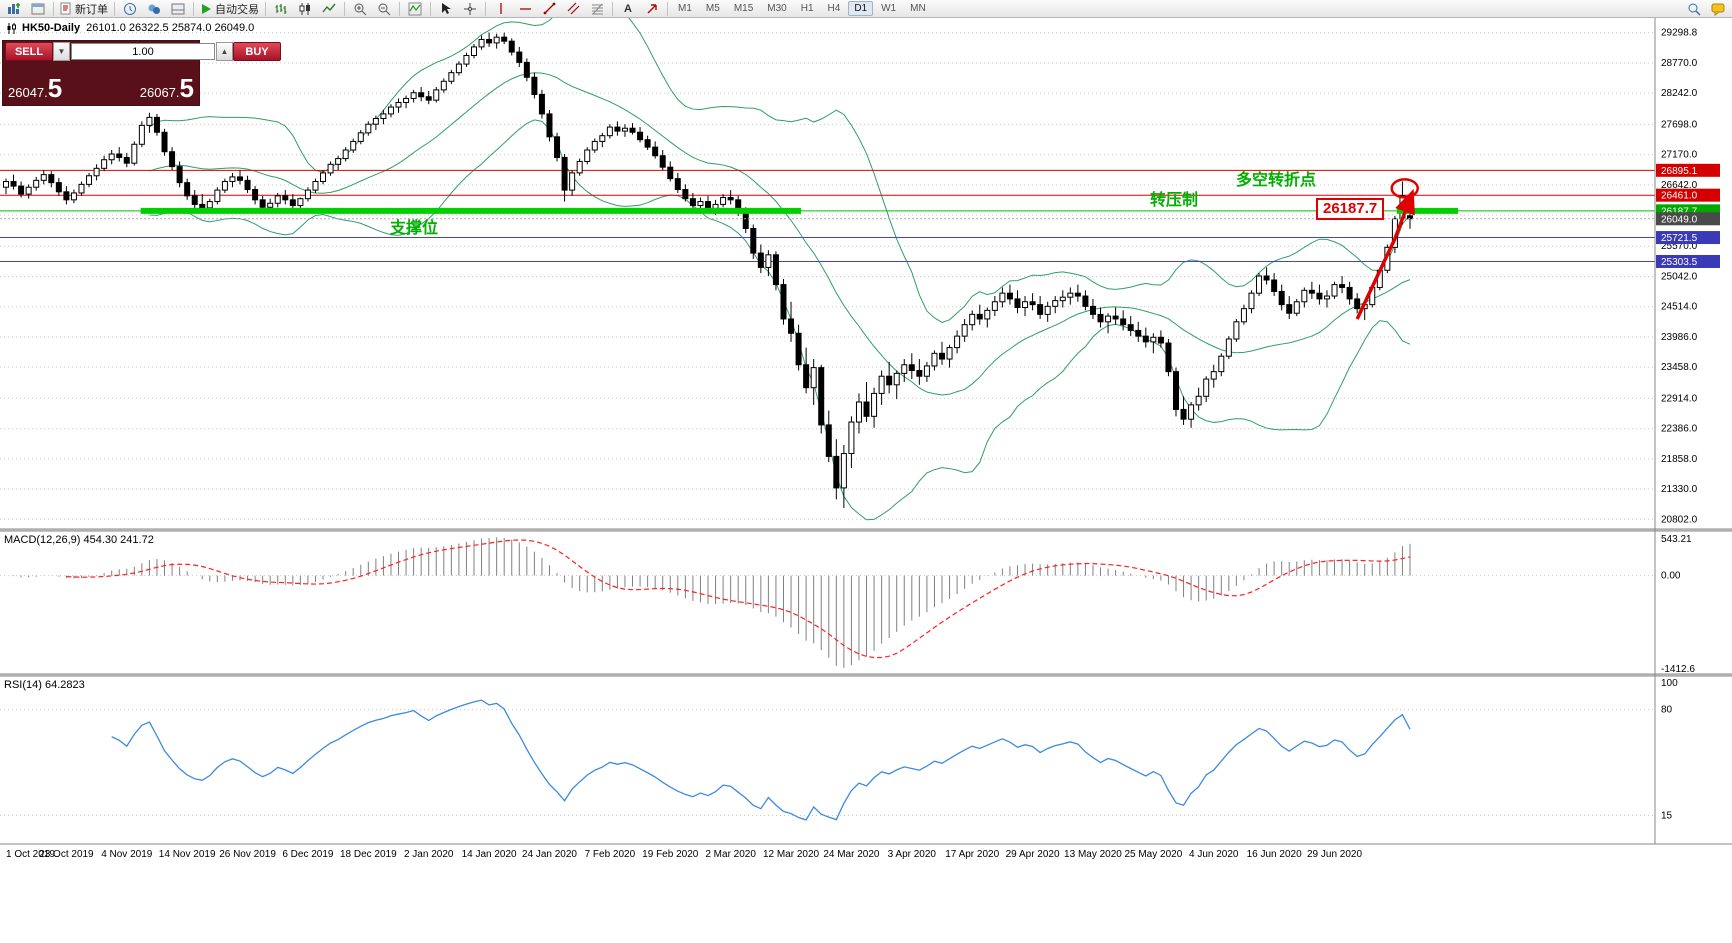  What do you see at coordinates (281, 9) in the screenshot?
I see `bar-chart-icon` at bounding box center [281, 9].